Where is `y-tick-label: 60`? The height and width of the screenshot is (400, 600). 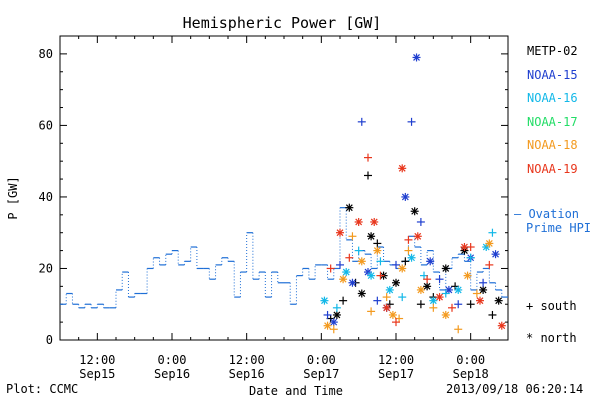
y-tick-label: 60 is located at coordinates (46, 125).